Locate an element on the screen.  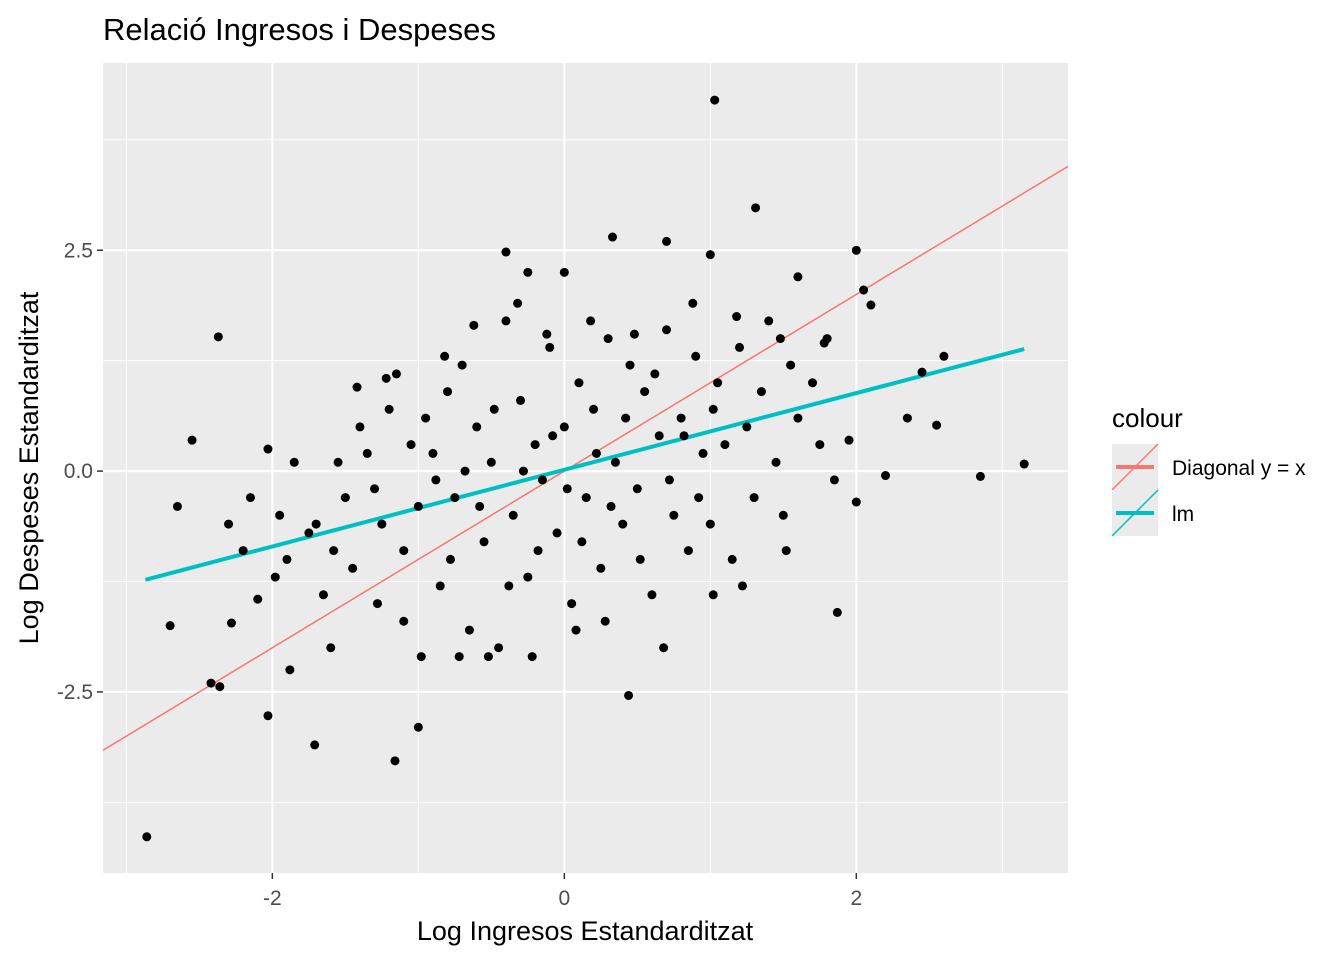
legend-label: lm is located at coordinates (1183, 514).